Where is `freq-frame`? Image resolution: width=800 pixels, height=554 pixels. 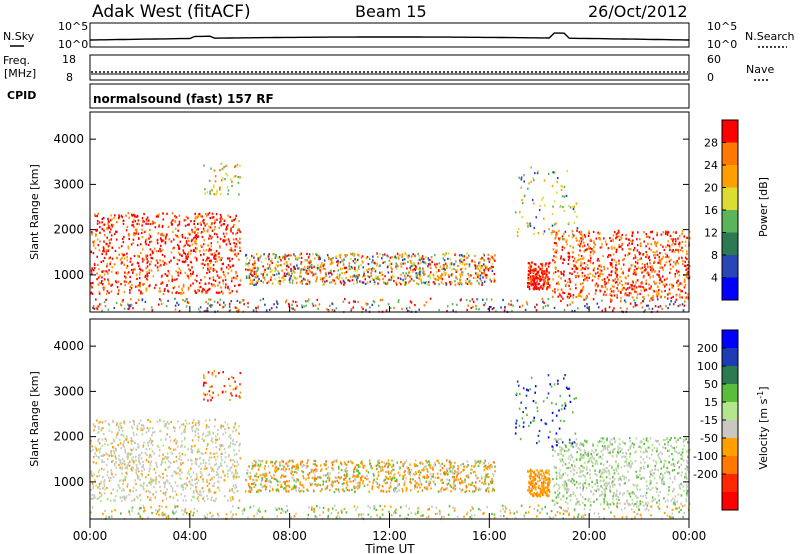
freq-frame is located at coordinates (389, 67).